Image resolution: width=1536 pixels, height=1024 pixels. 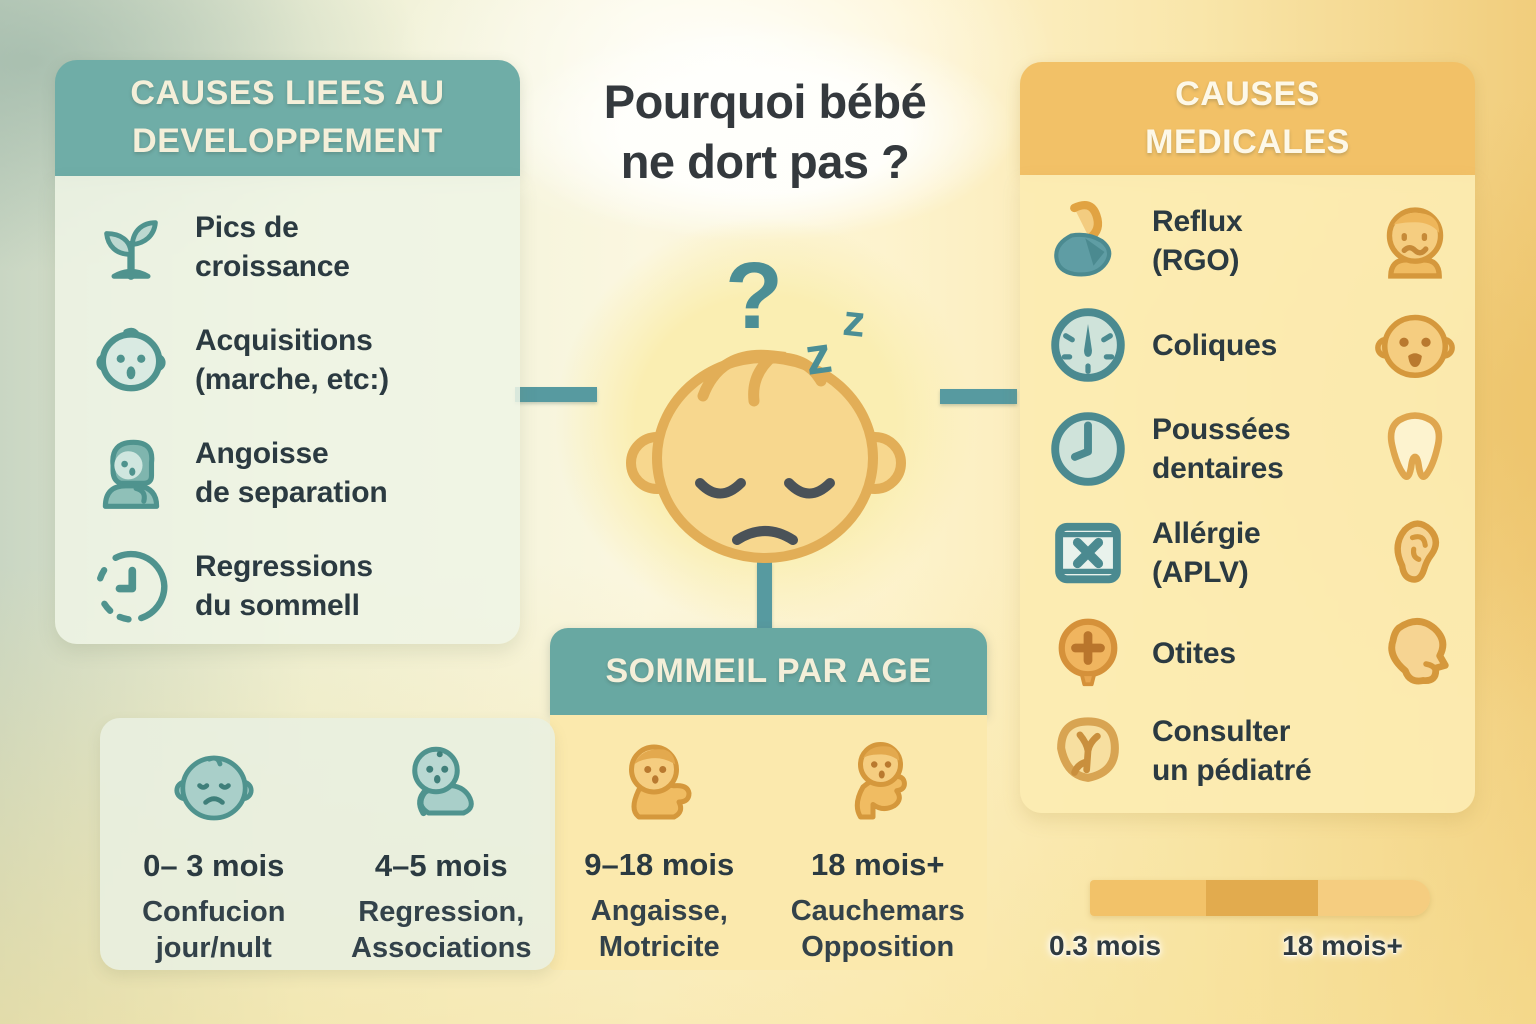 I want to click on age-desc: Cauchemars Opposition, so click(x=877, y=929).